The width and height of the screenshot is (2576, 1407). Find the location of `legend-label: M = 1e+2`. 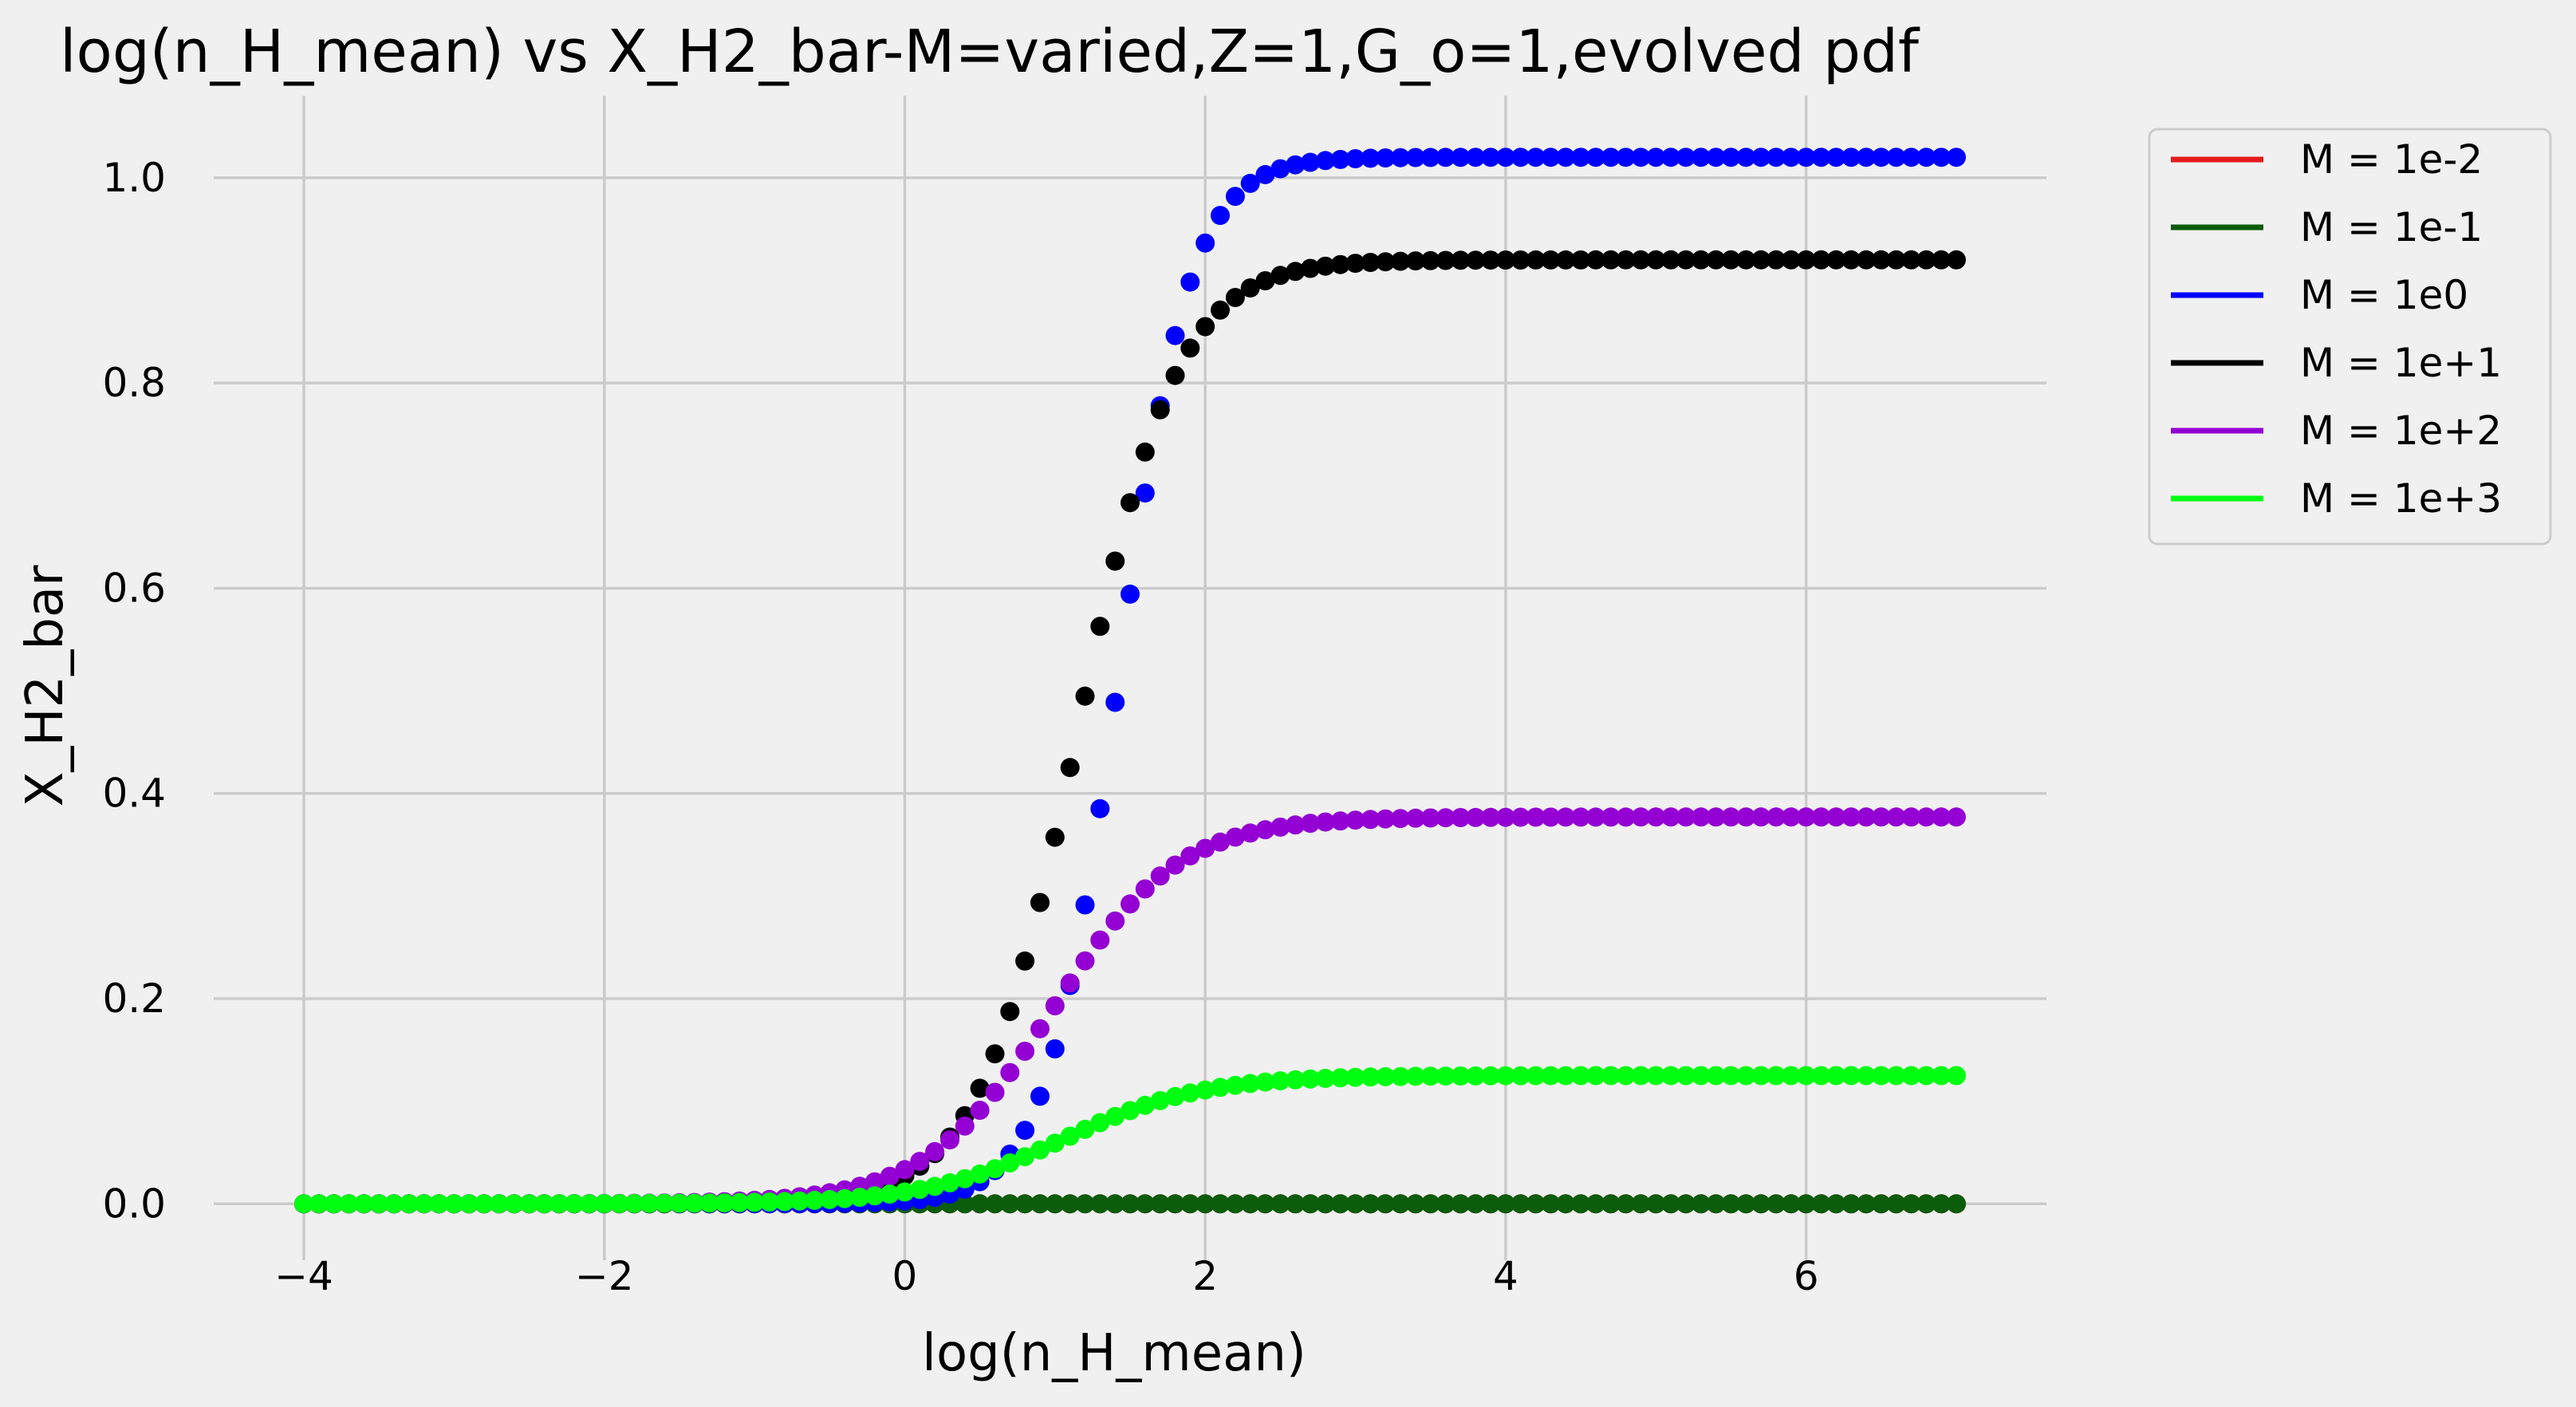

legend-label: M = 1e+2 is located at coordinates (2401, 431).